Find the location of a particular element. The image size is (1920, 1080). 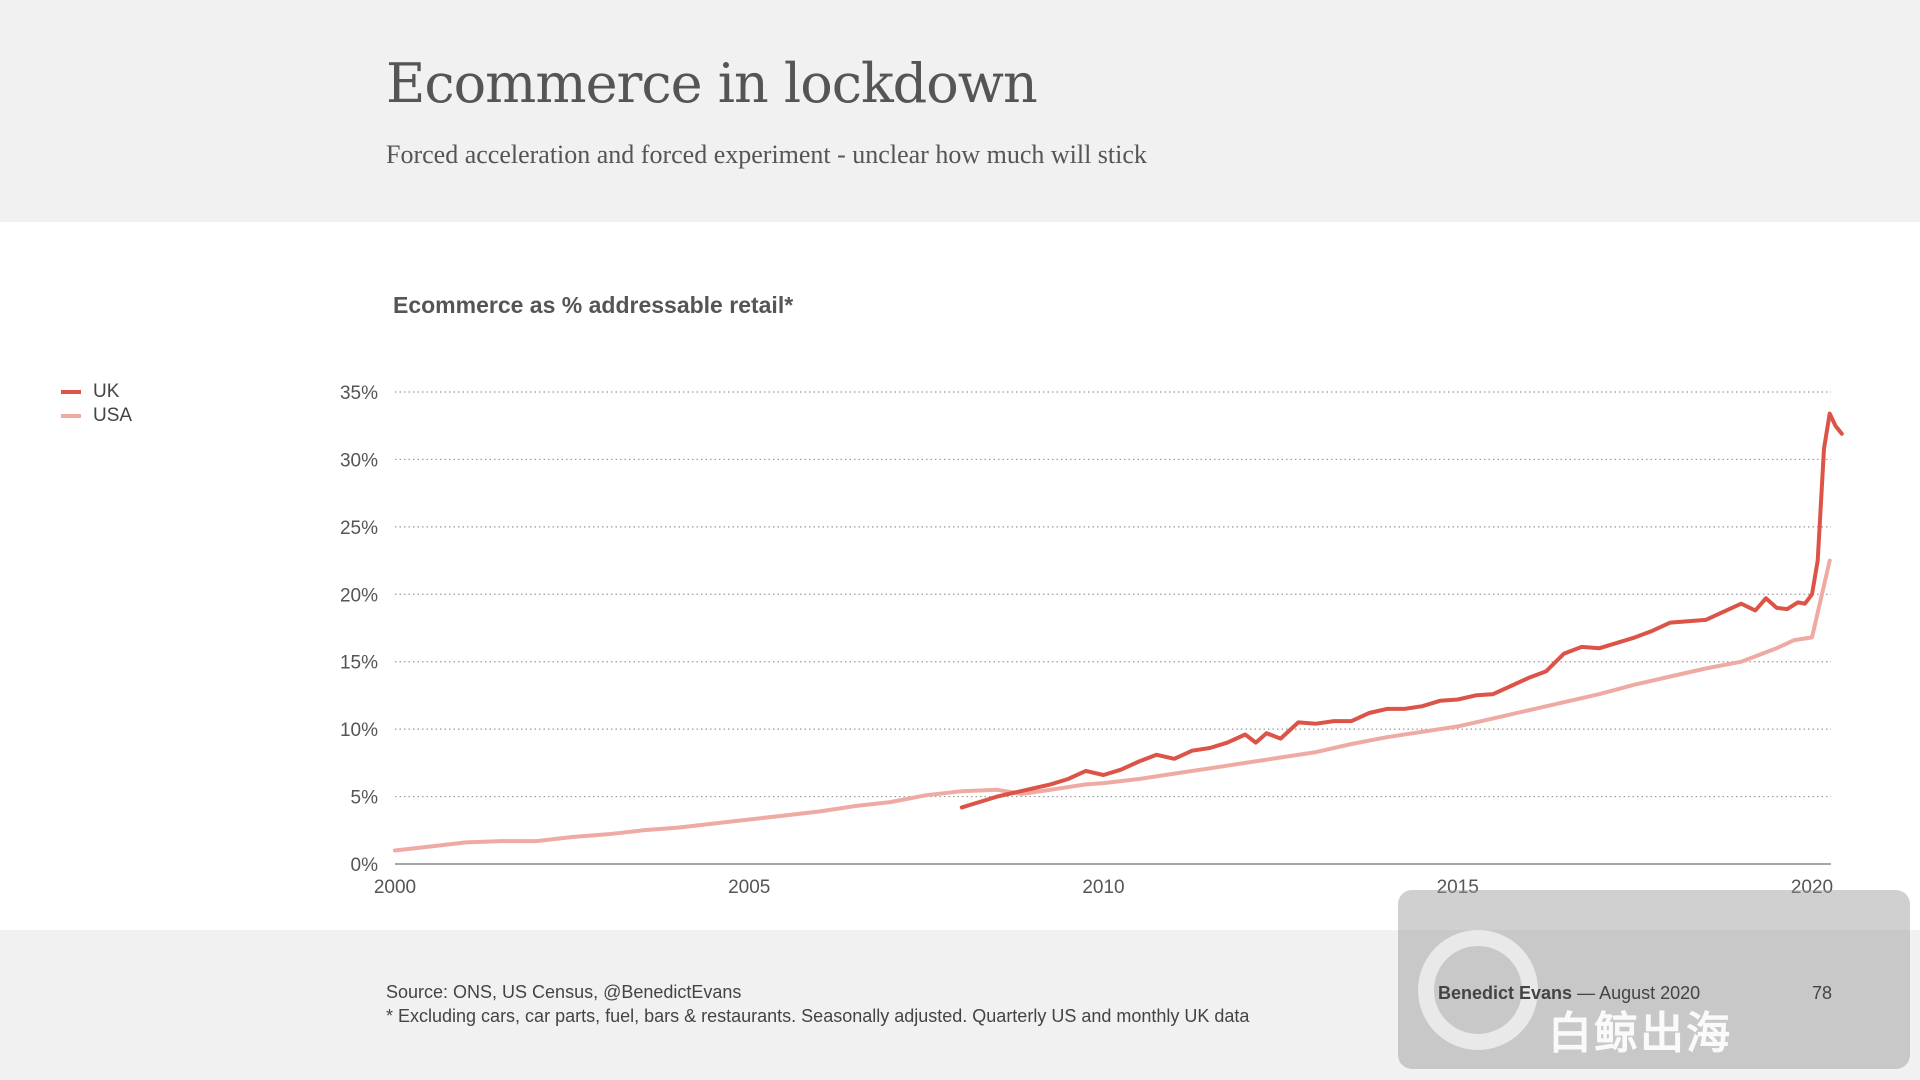

y-tick-label: 30% is located at coordinates (359, 460).